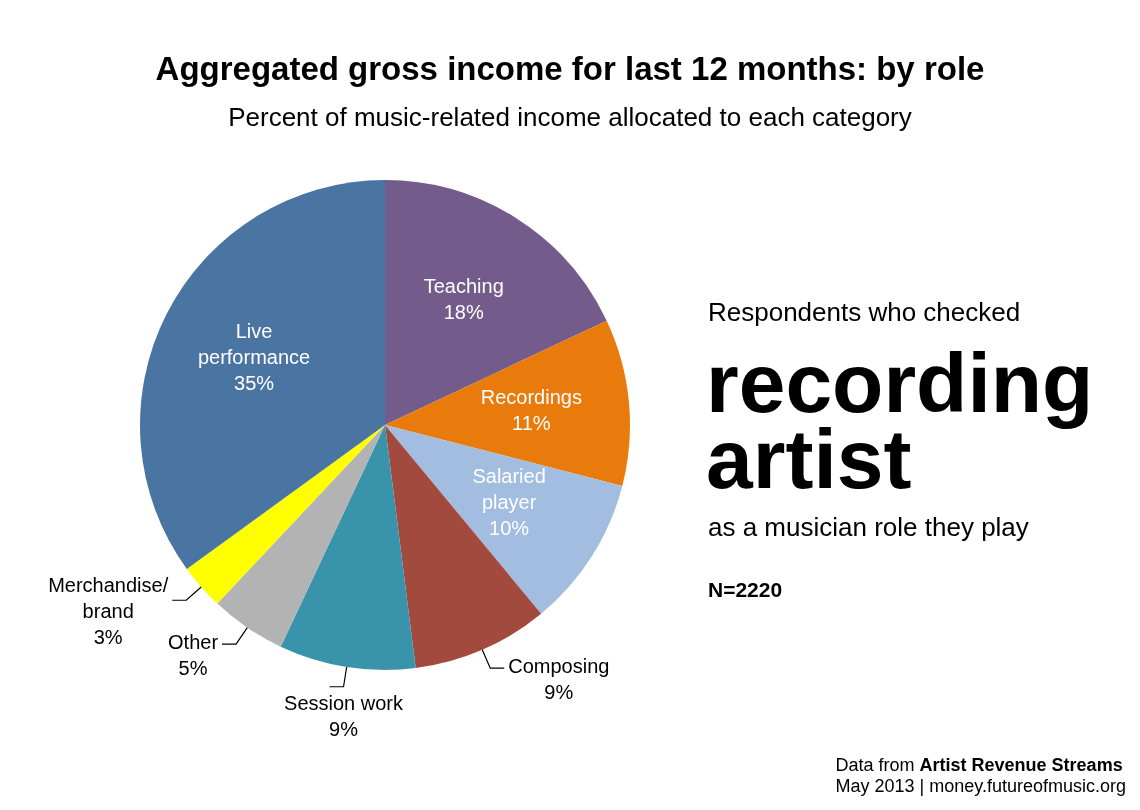  I want to click on slice-label: Teaching, so click(463, 286).